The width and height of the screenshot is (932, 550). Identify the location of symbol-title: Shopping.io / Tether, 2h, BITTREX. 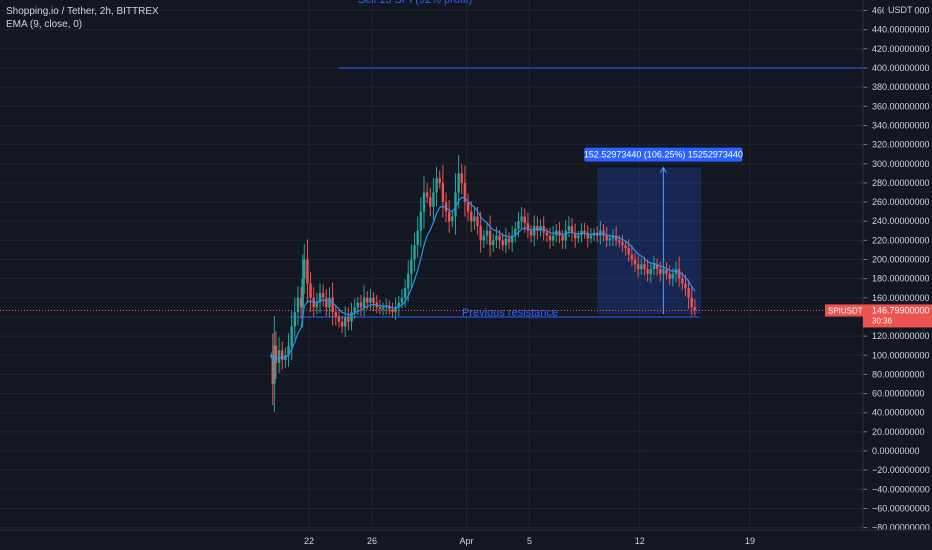
(82, 11).